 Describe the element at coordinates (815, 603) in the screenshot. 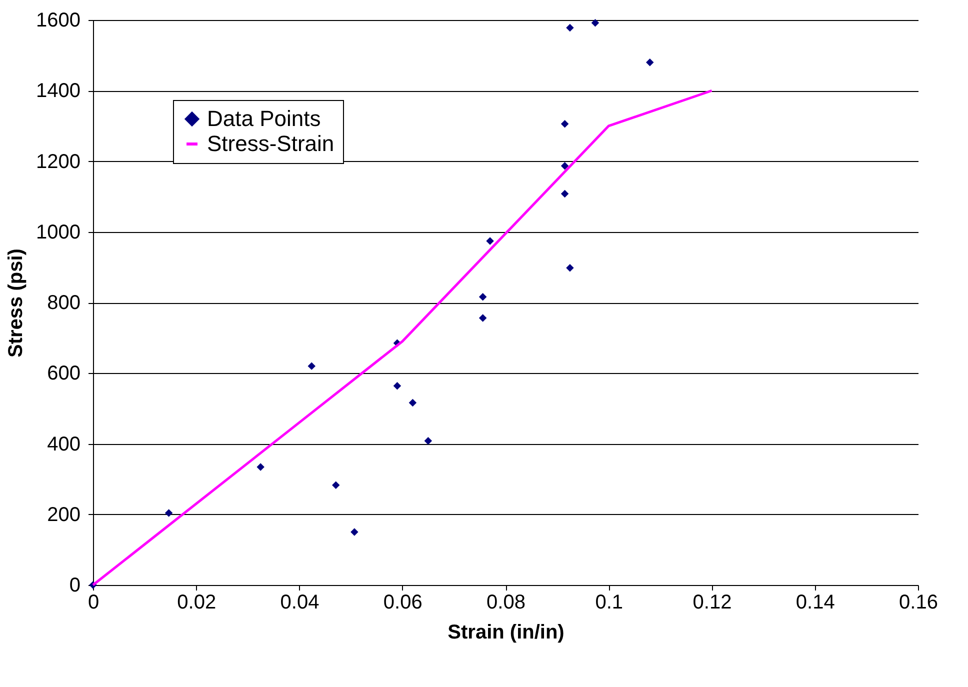

I see `x-tick-label: 0.14` at that location.